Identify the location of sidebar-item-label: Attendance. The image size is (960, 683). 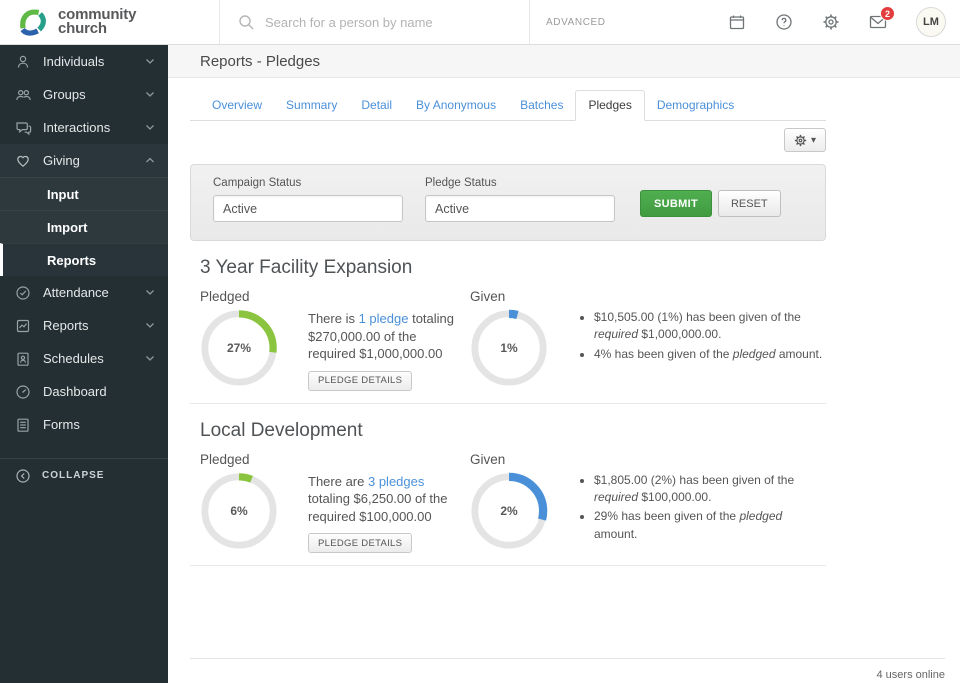
(76, 292).